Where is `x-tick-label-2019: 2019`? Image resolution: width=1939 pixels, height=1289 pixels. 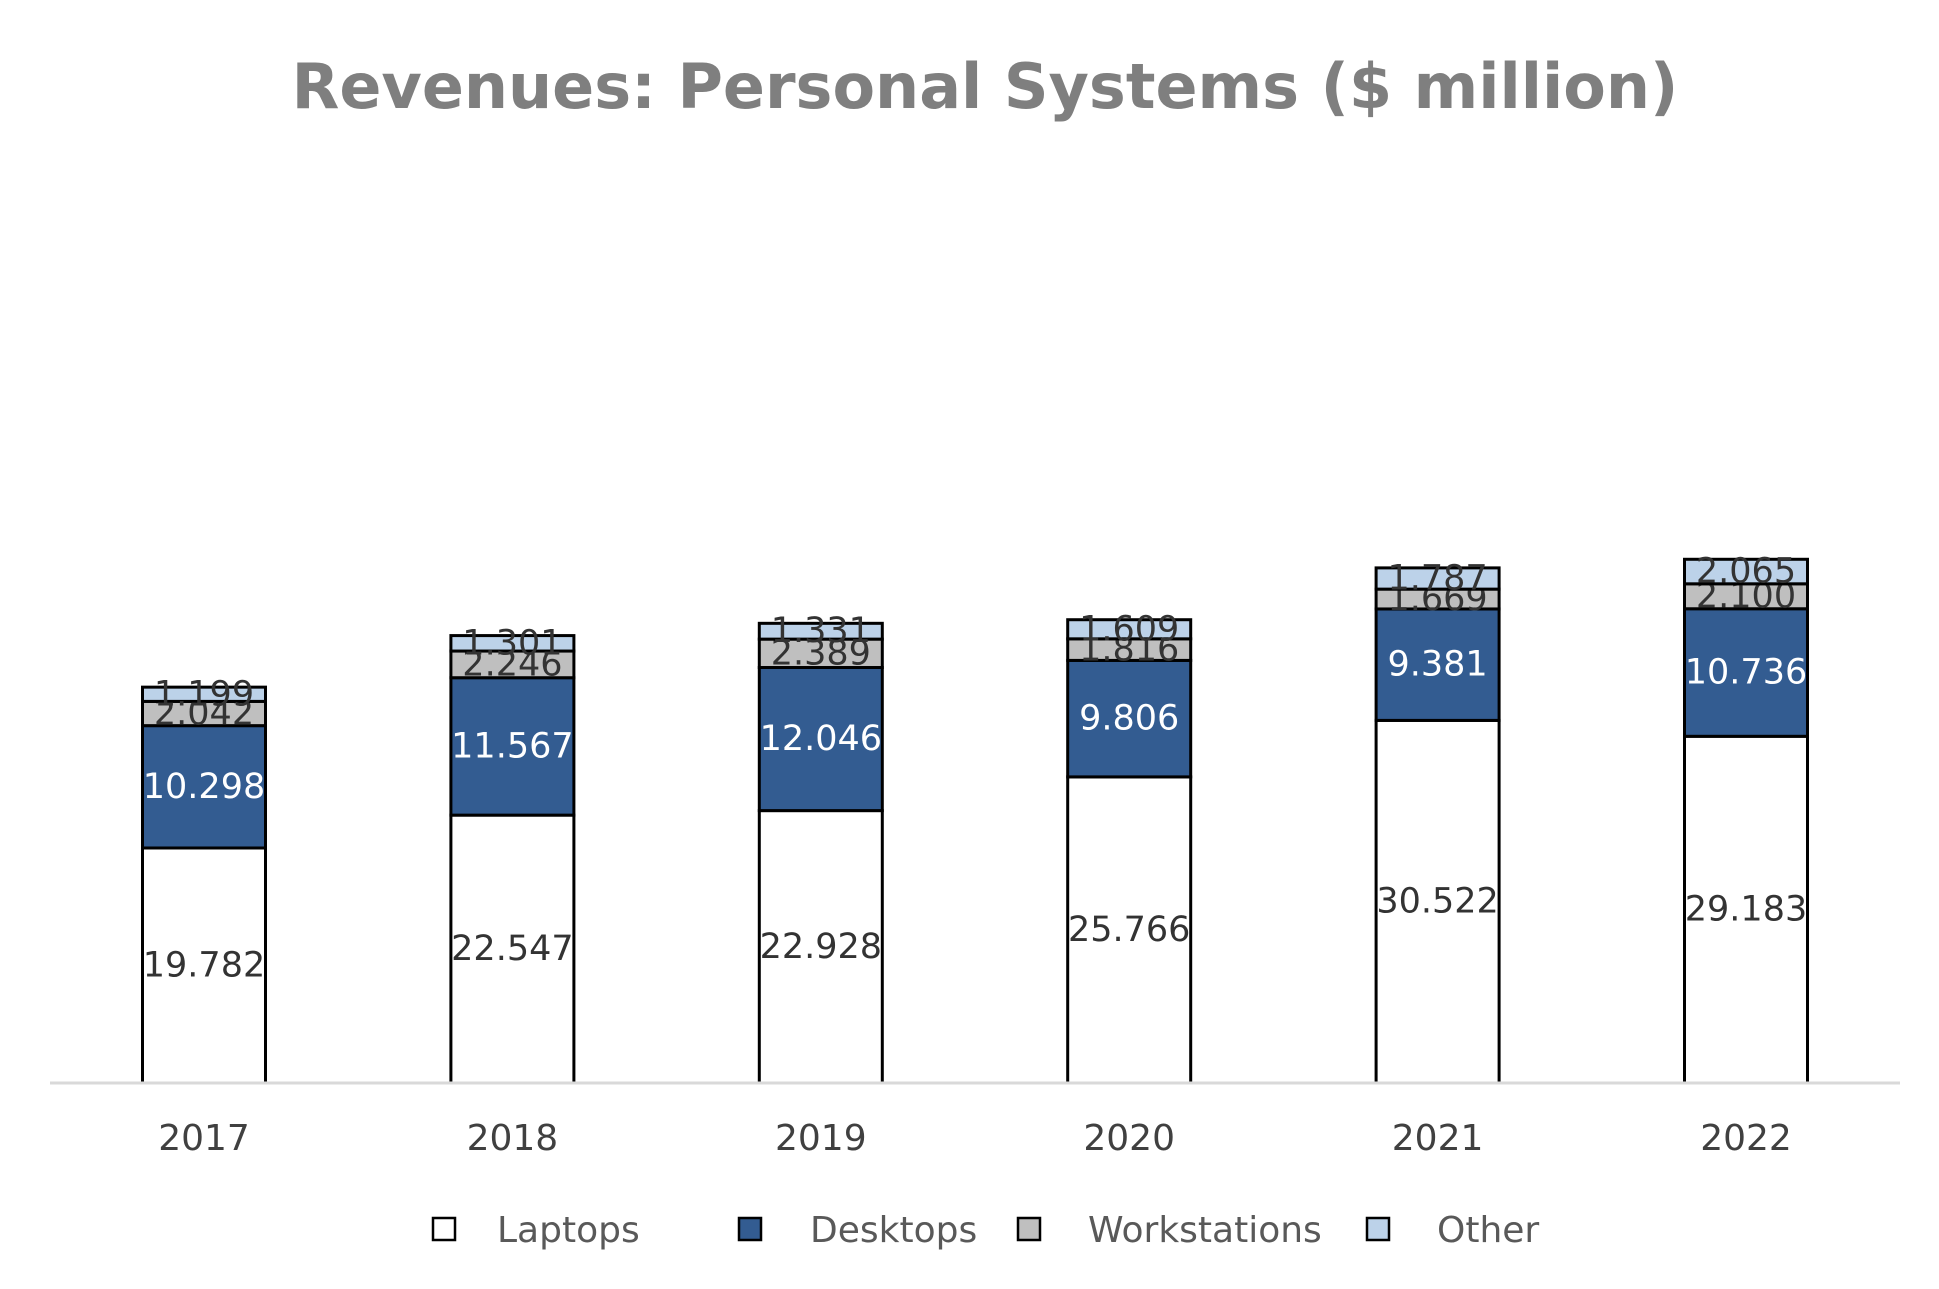 x-tick-label-2019: 2019 is located at coordinates (821, 1138).